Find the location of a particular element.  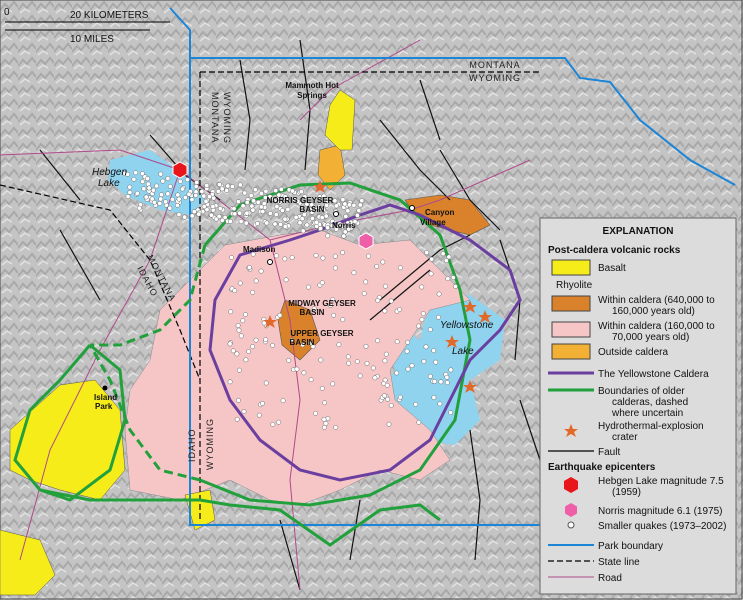

label-line: Yellowstone is located at coordinates (467, 325).